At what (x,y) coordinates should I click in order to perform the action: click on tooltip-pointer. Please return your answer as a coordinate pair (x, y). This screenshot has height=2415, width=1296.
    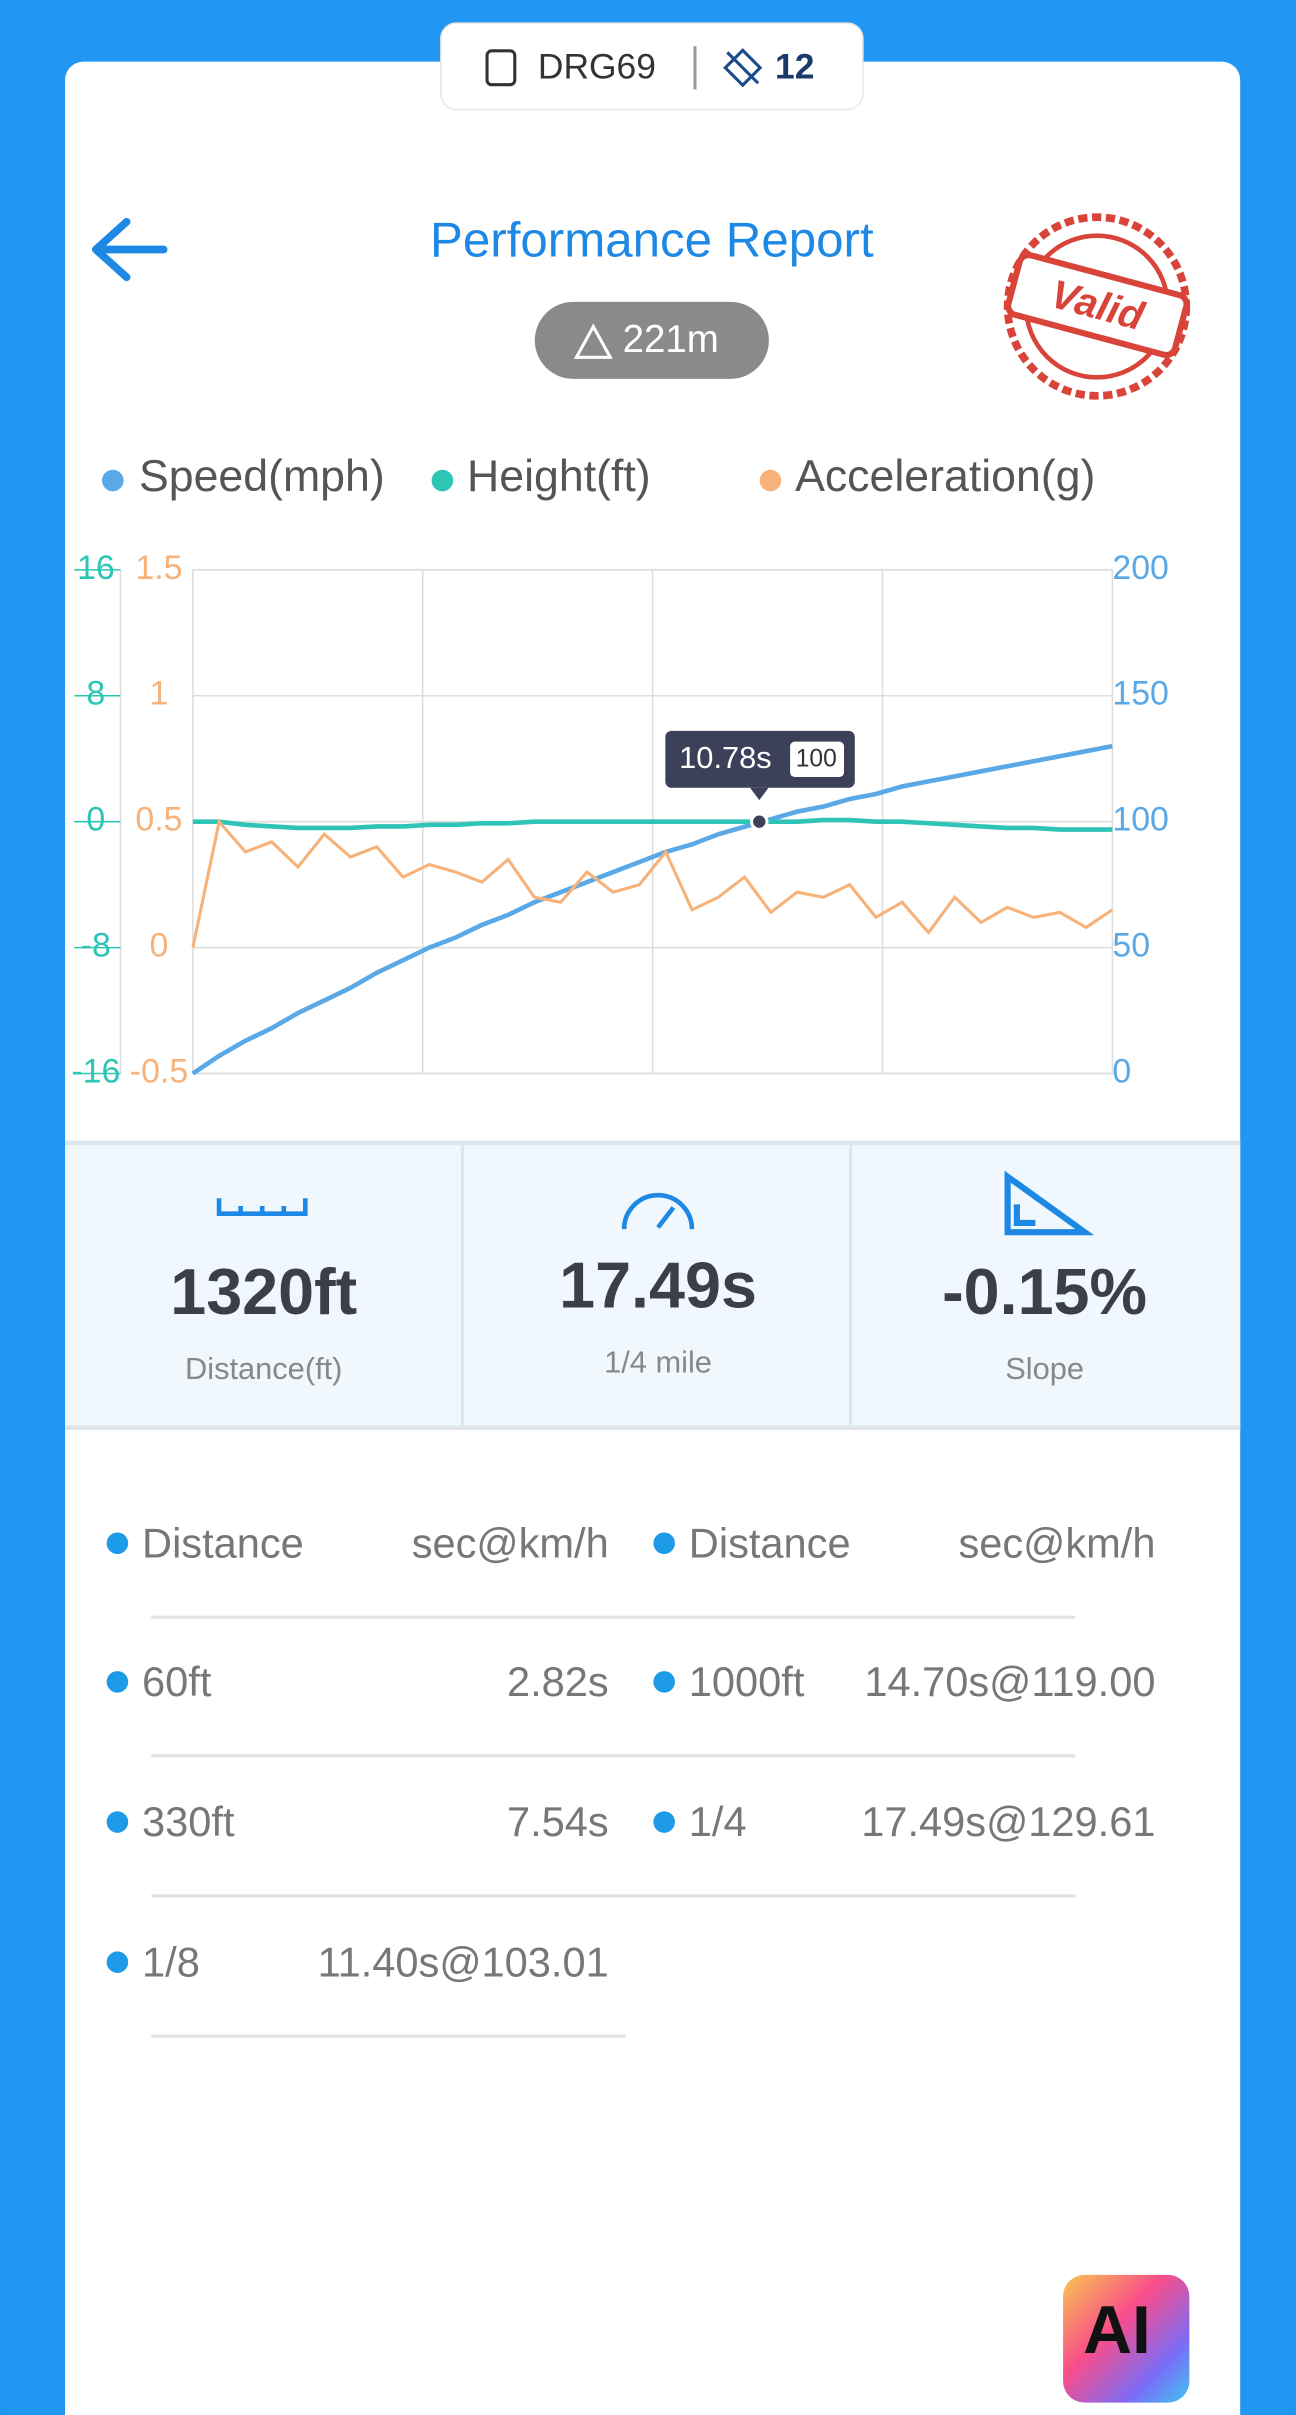
    Looking at the image, I should click on (759, 794).